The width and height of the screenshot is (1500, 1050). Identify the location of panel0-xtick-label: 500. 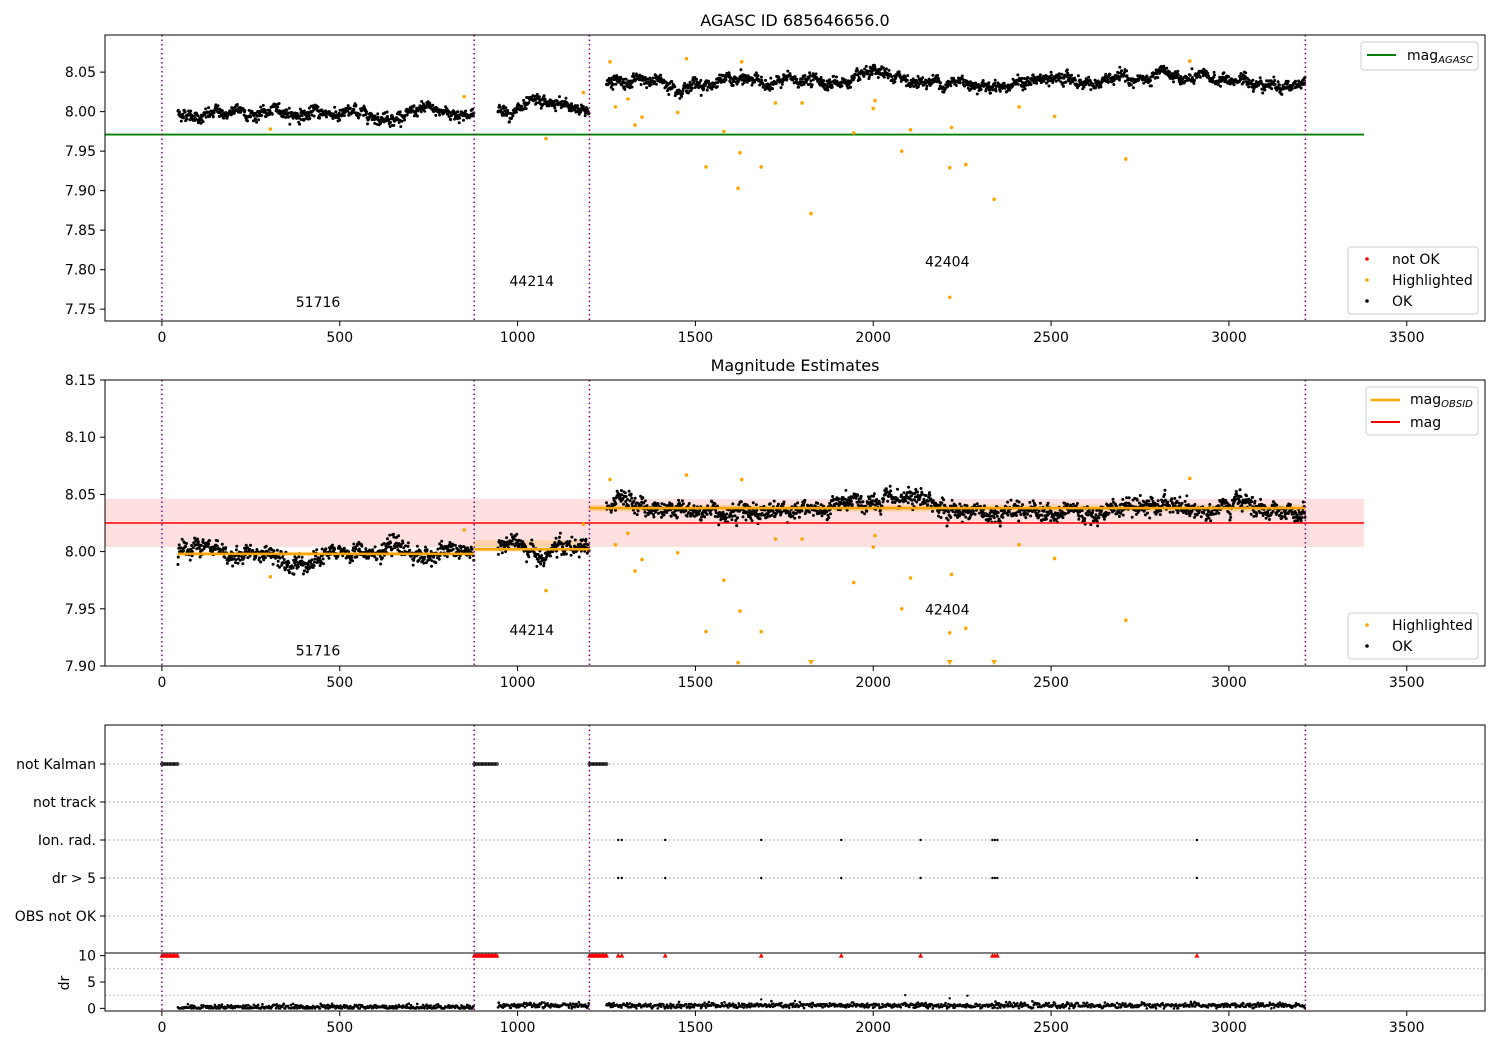
(339, 338).